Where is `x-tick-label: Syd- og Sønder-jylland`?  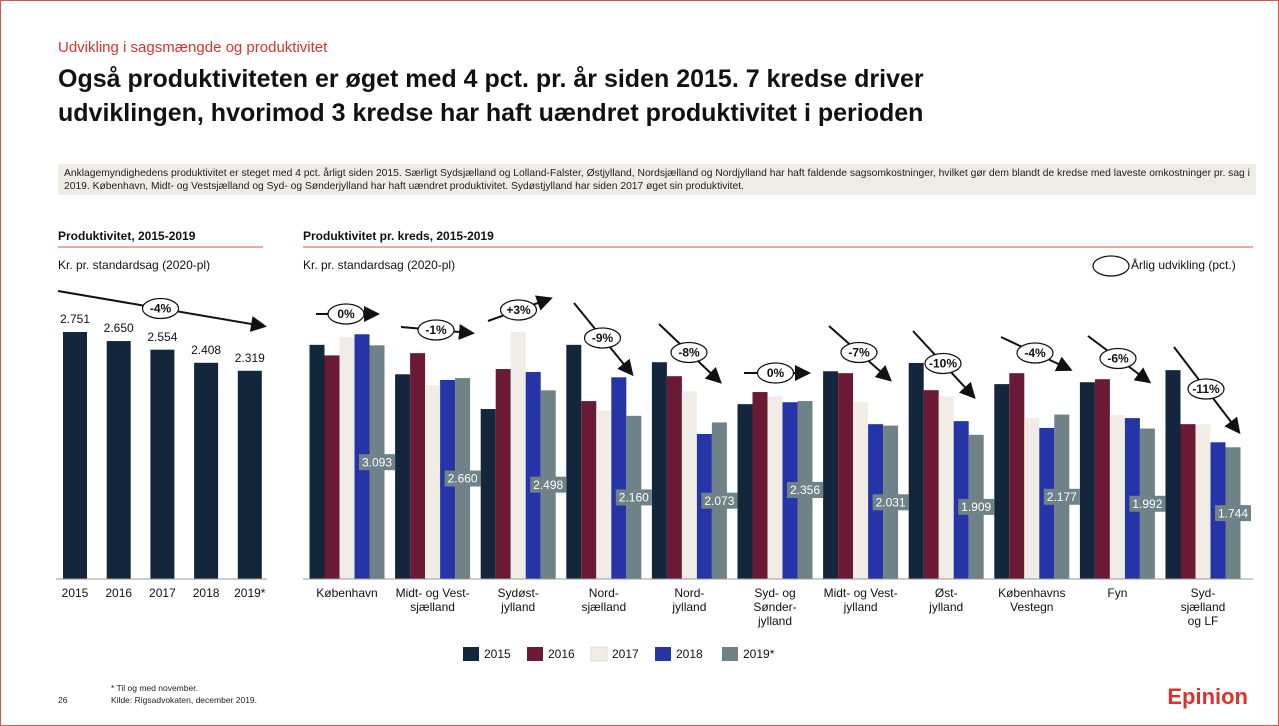
x-tick-label: Syd- og Sønder-jylland is located at coordinates (774, 607).